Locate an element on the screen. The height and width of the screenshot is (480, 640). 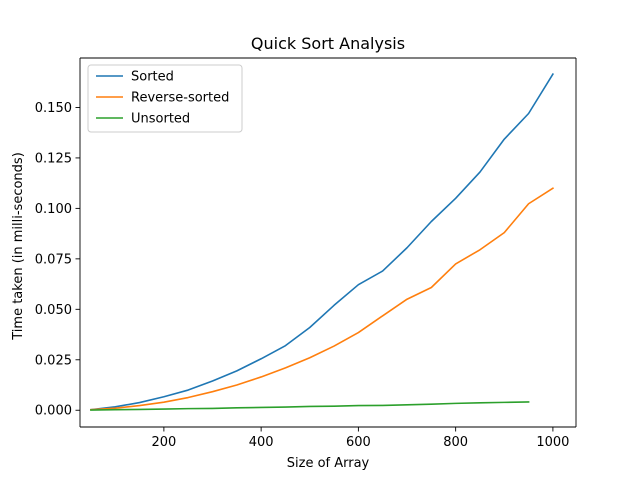
legend-label: Reverse-sorted is located at coordinates (180, 98).